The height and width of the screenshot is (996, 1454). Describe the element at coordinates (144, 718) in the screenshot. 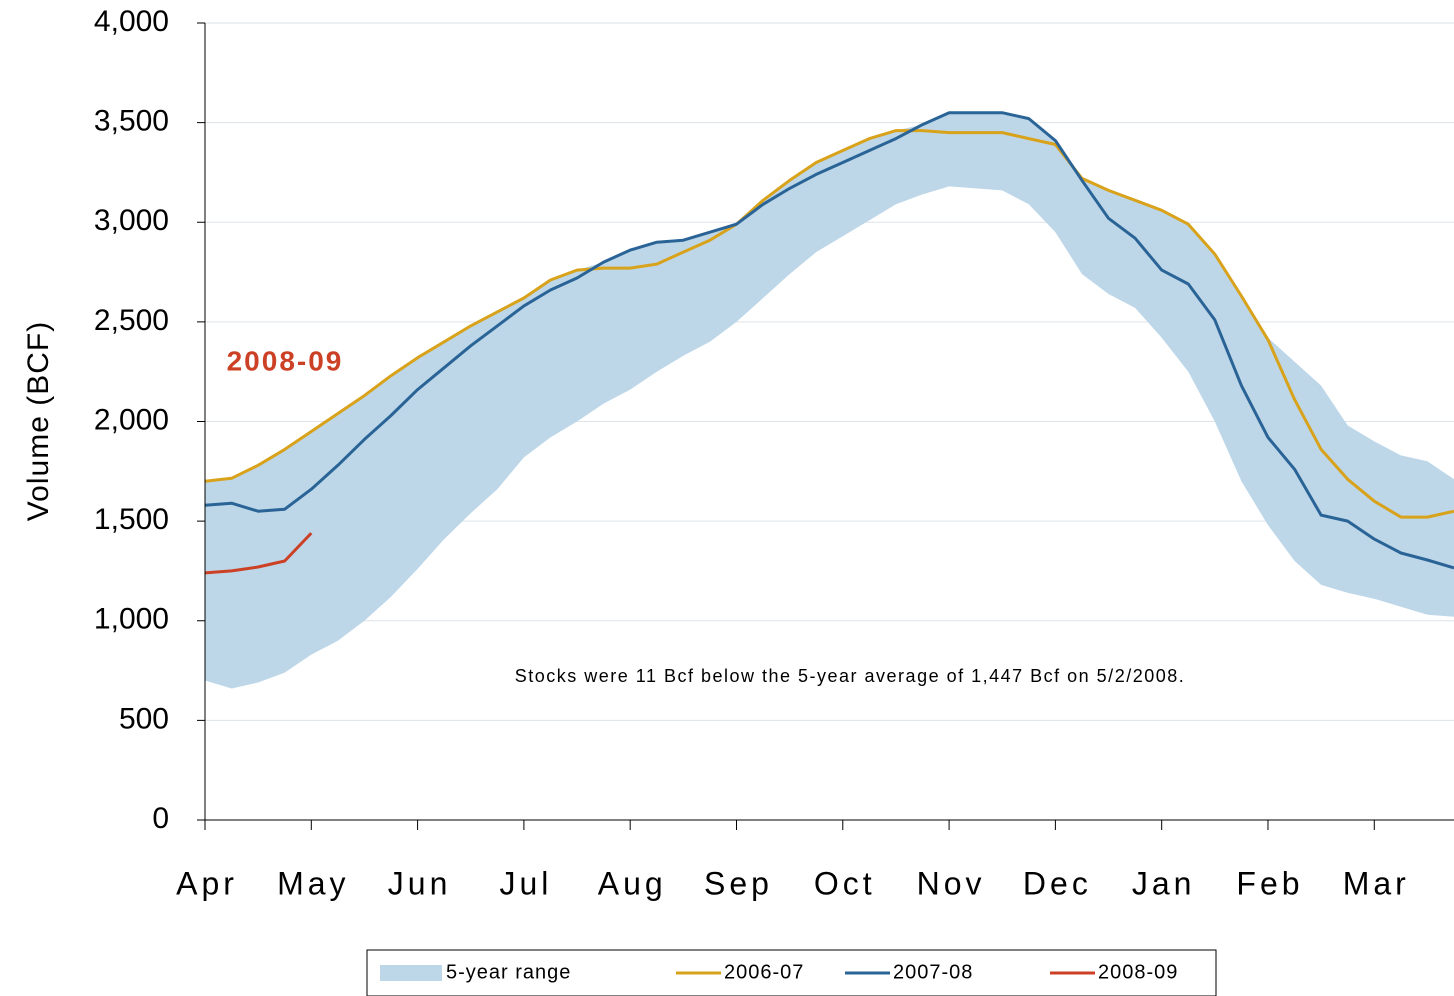

I see `y-tick-label: 500` at that location.